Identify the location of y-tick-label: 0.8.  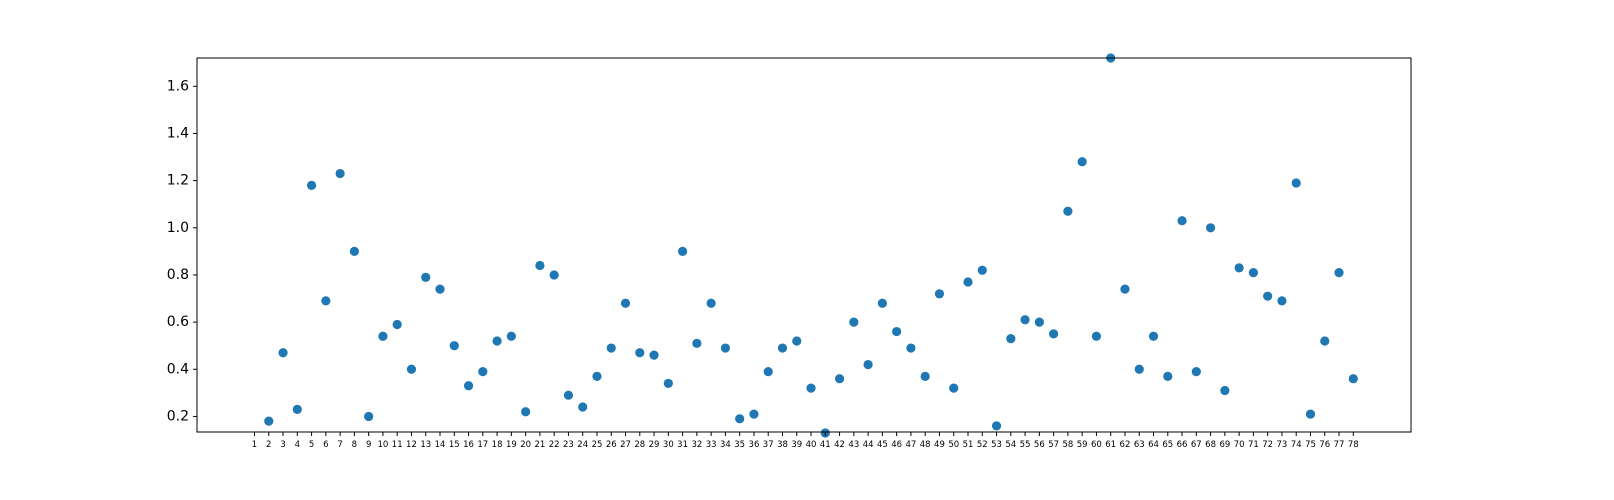
(178, 275).